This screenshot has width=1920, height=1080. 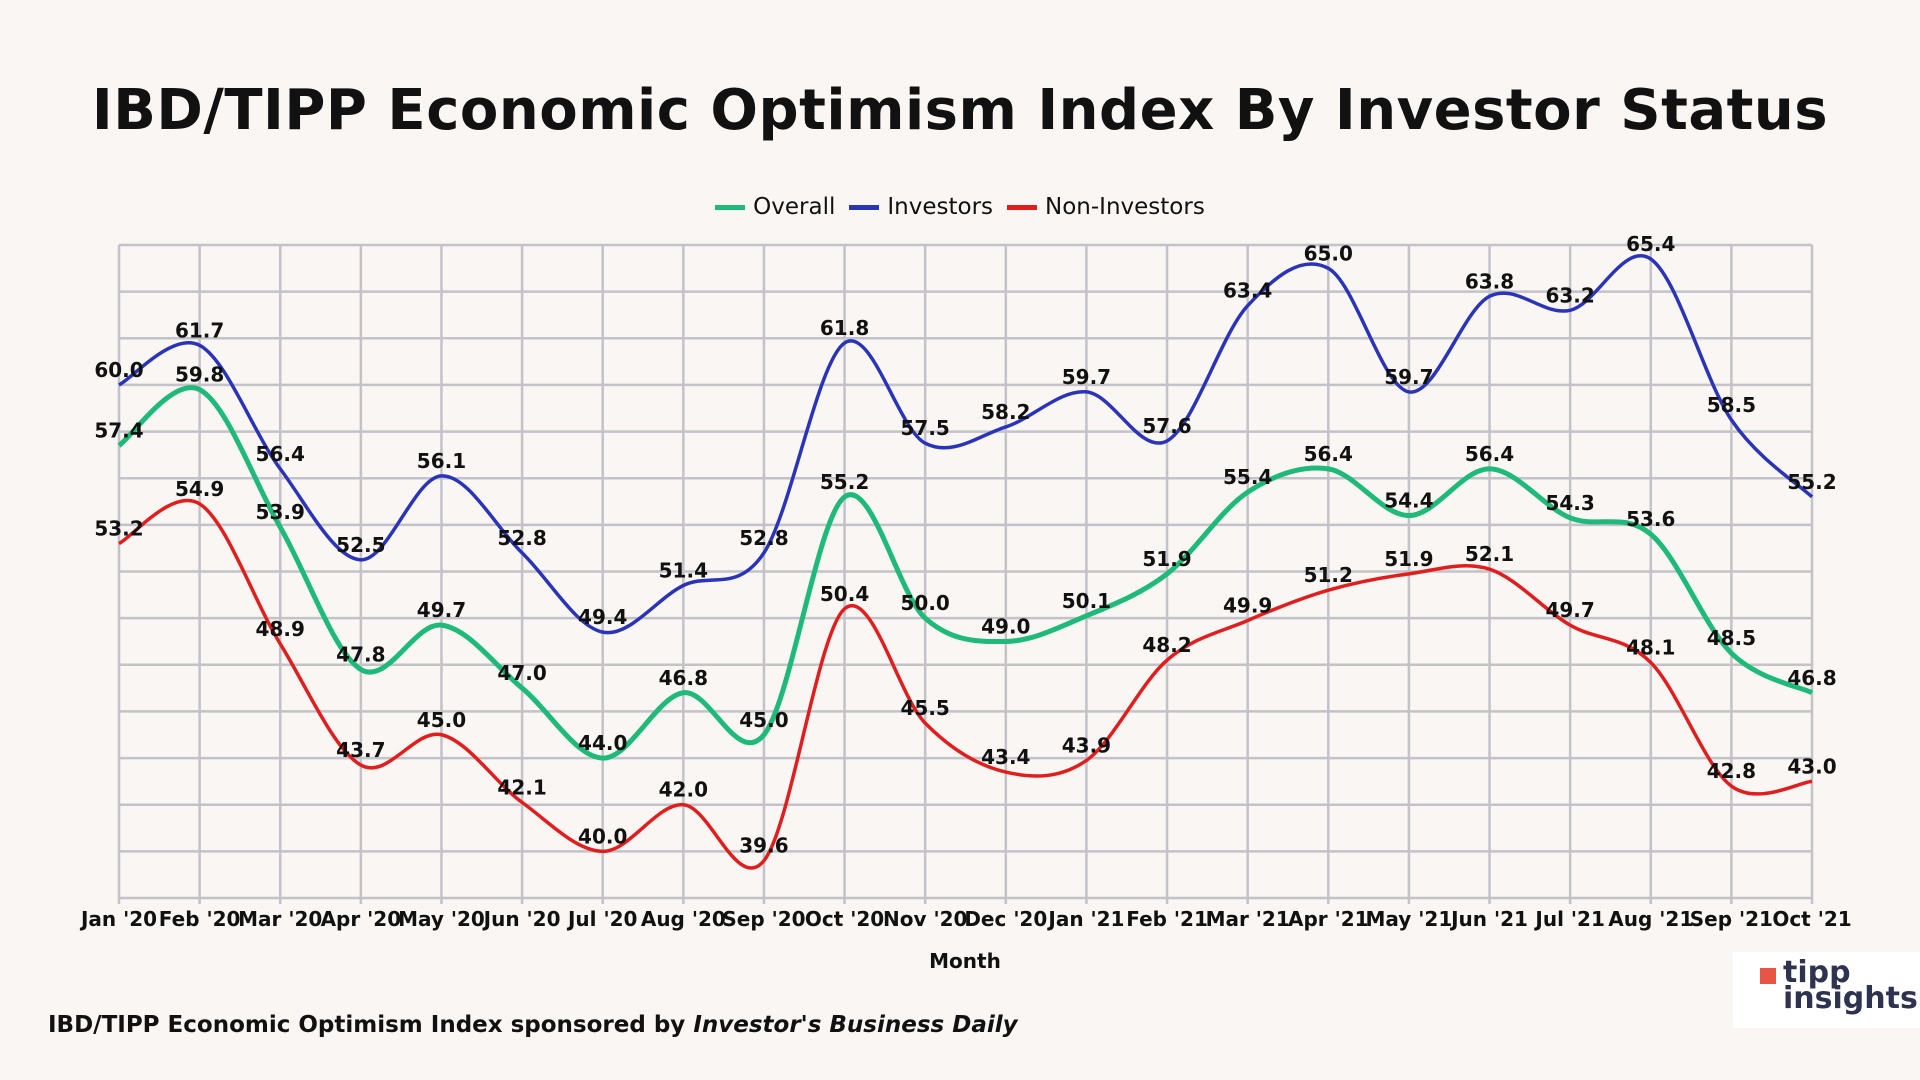 I want to click on x-tick-label: Jul '20, so click(x=601, y=919).